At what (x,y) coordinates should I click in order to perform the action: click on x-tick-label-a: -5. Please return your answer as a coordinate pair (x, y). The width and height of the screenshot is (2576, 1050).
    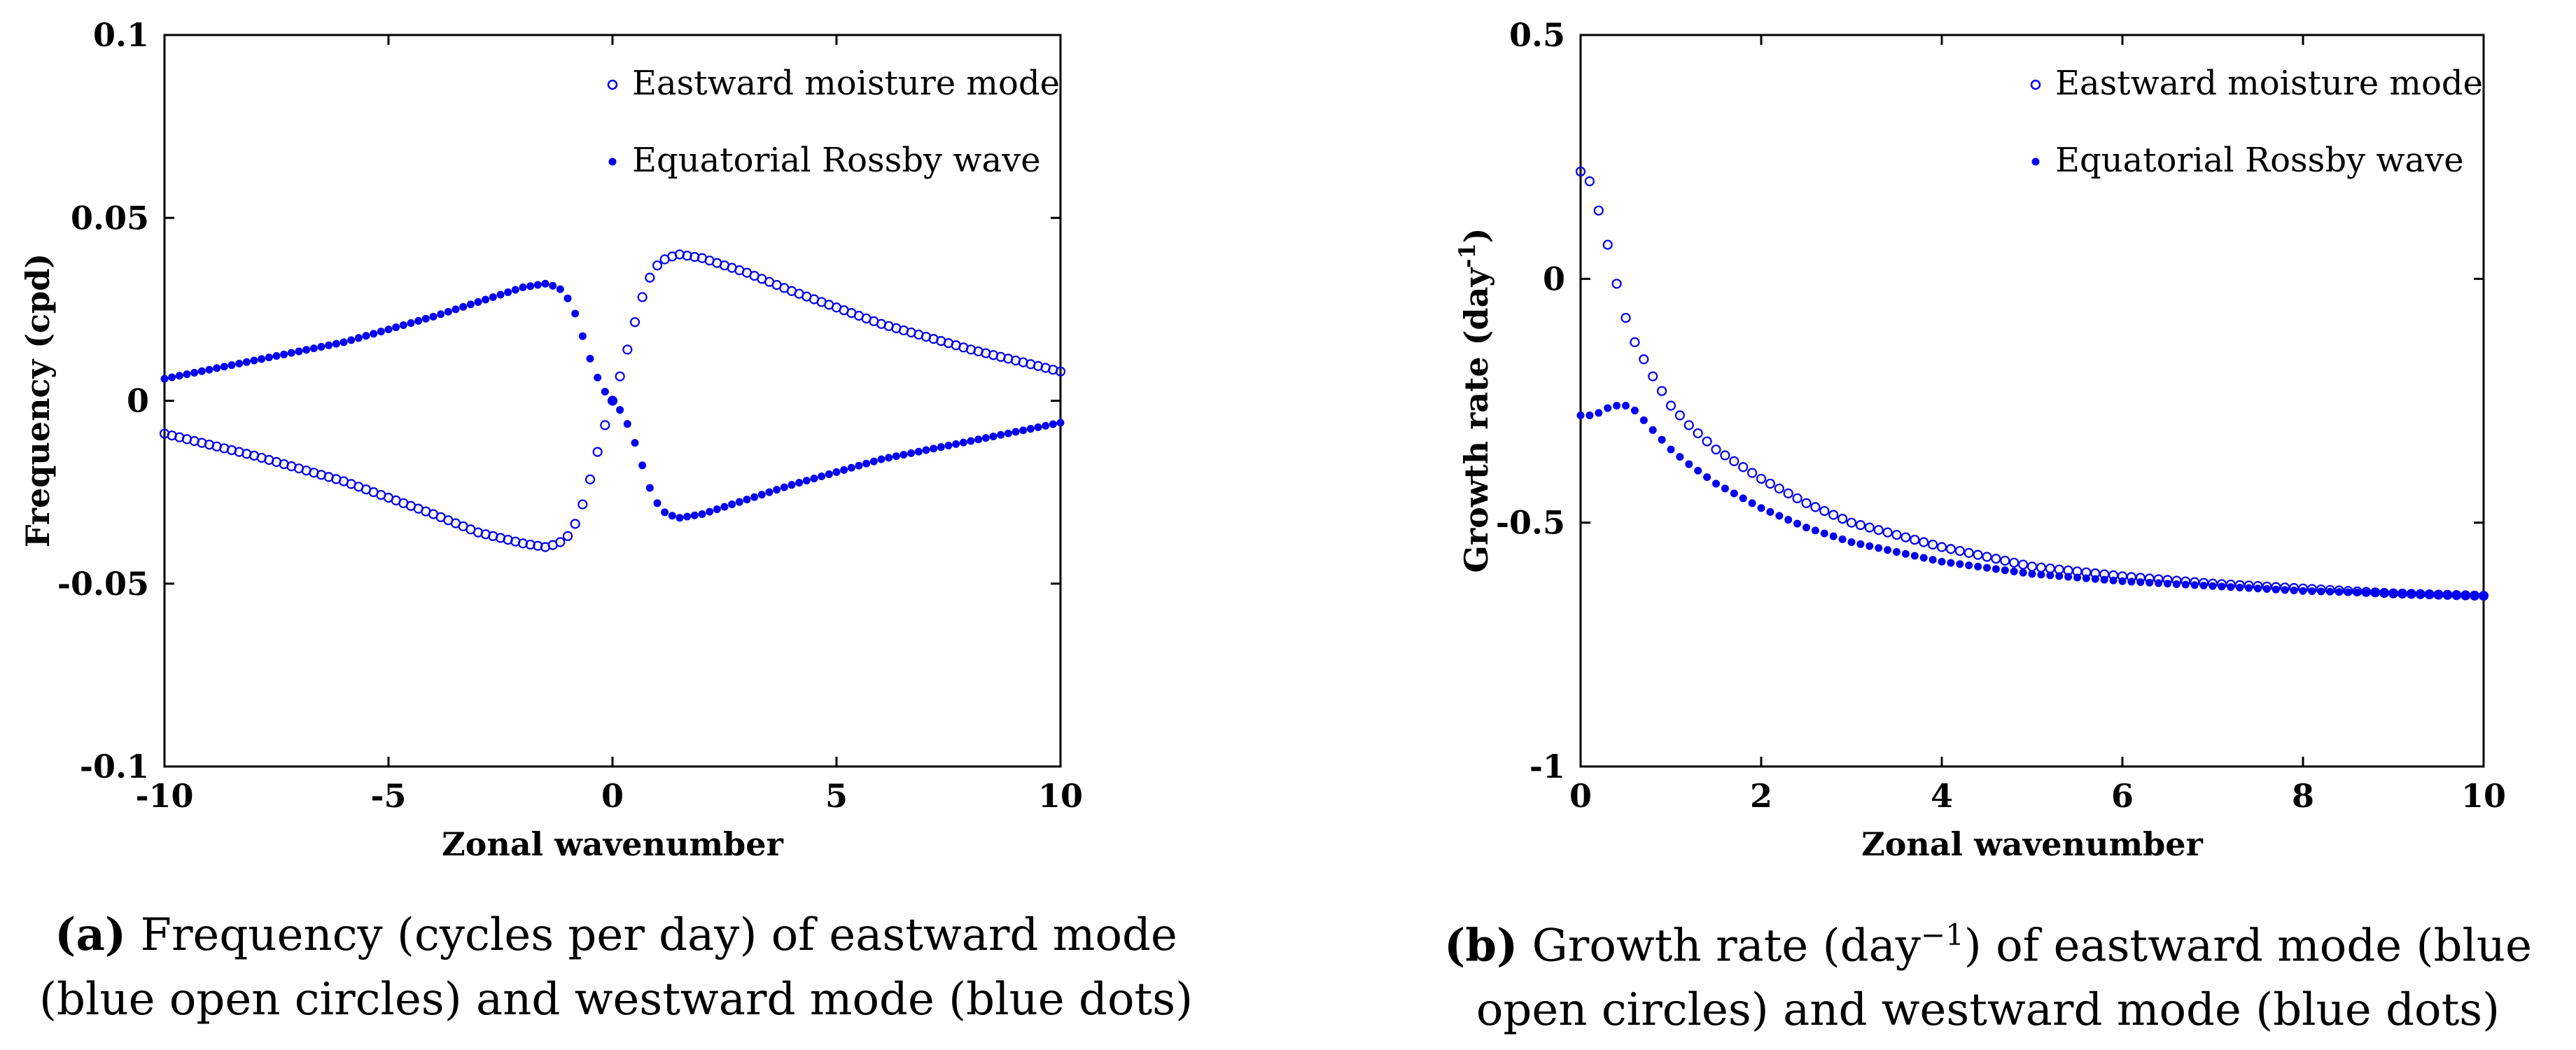
    Looking at the image, I should click on (388, 796).